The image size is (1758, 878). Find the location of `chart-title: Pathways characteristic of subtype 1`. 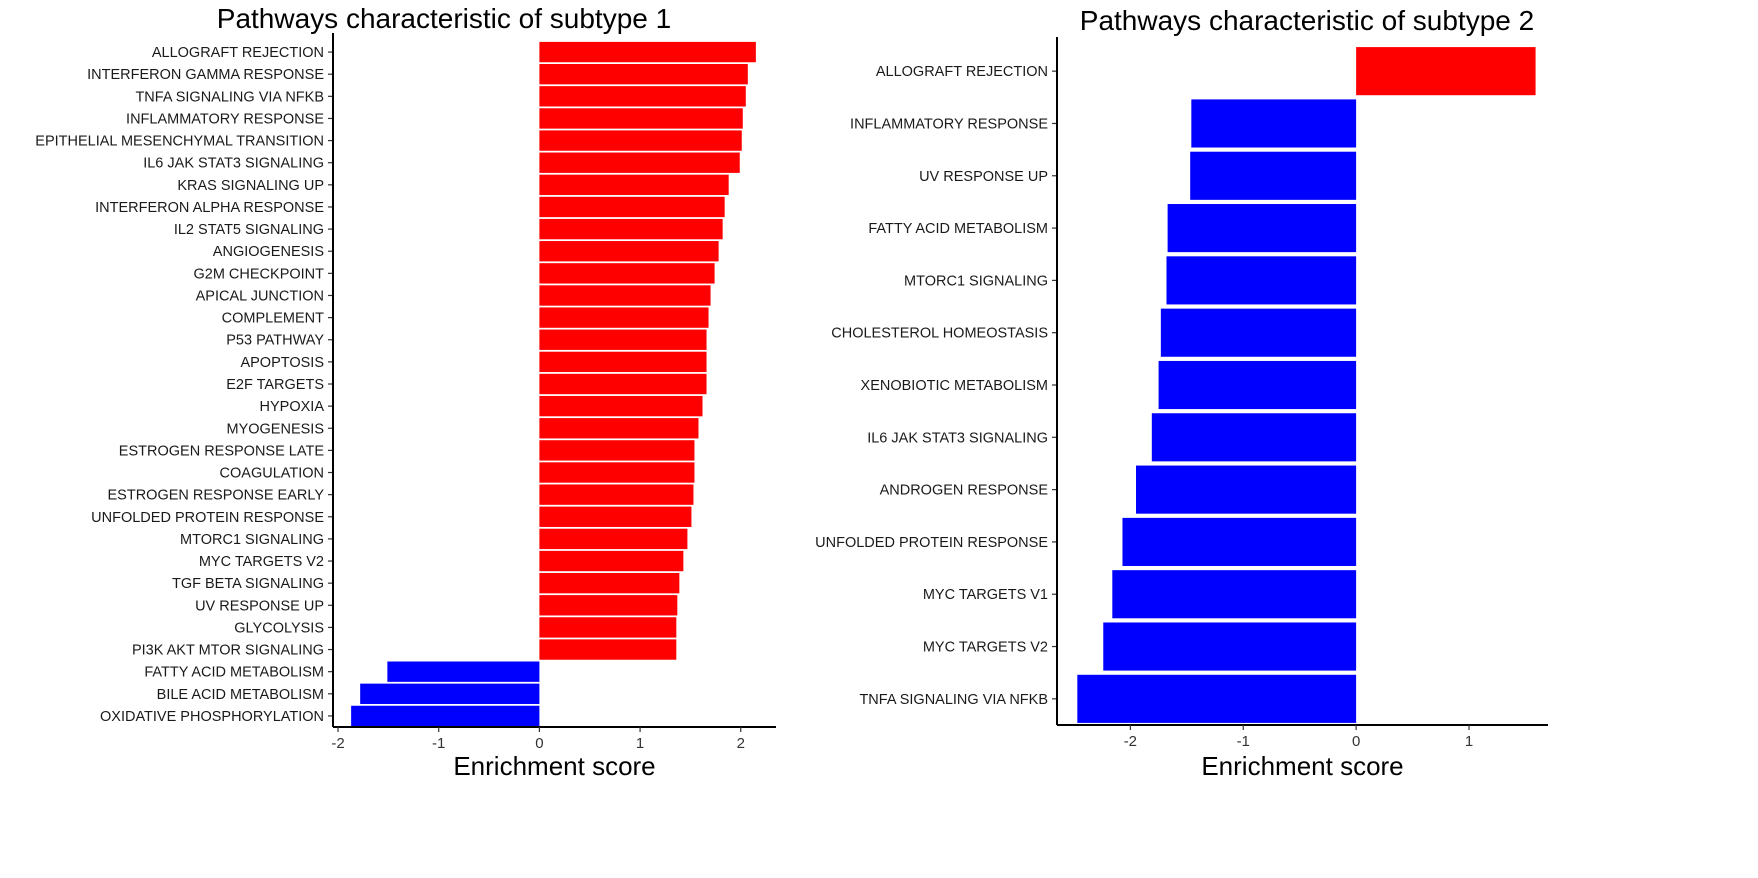

chart-title: Pathways characteristic of subtype 1 is located at coordinates (444, 18).